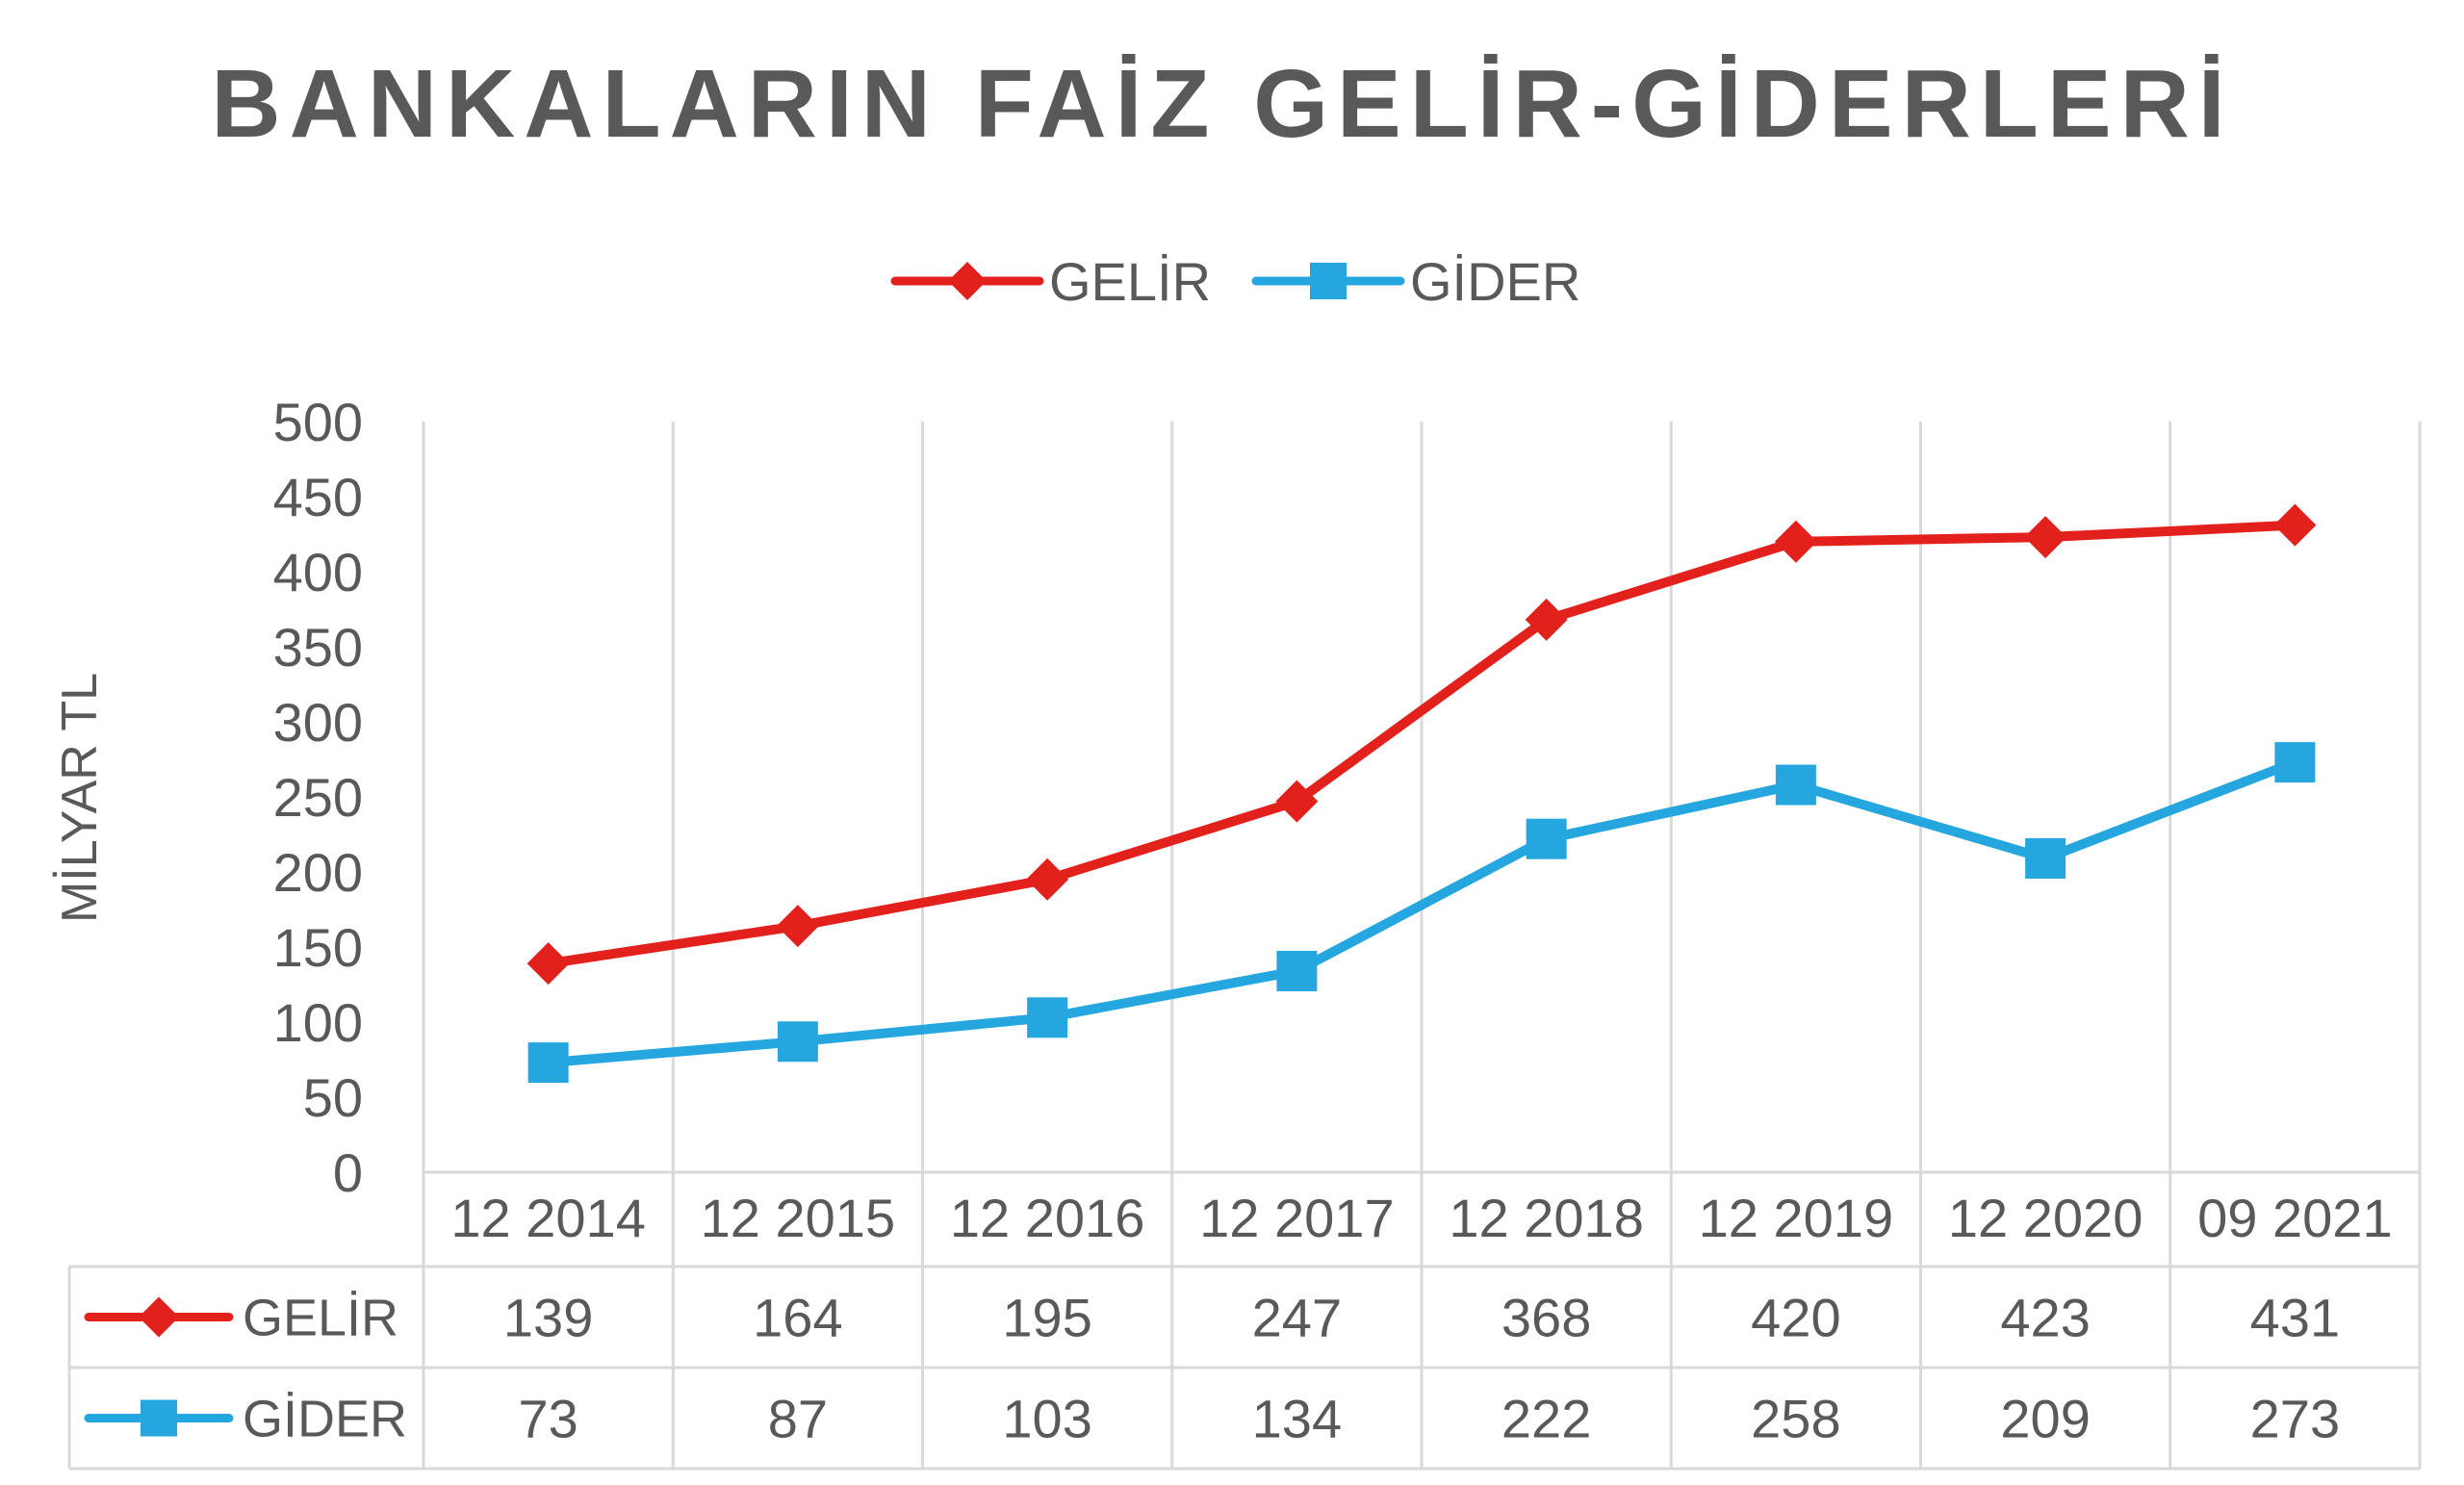 Image resolution: width=2464 pixels, height=1485 pixels. Describe the element at coordinates (318, 1022) in the screenshot. I see `y-tick-label: 100` at that location.